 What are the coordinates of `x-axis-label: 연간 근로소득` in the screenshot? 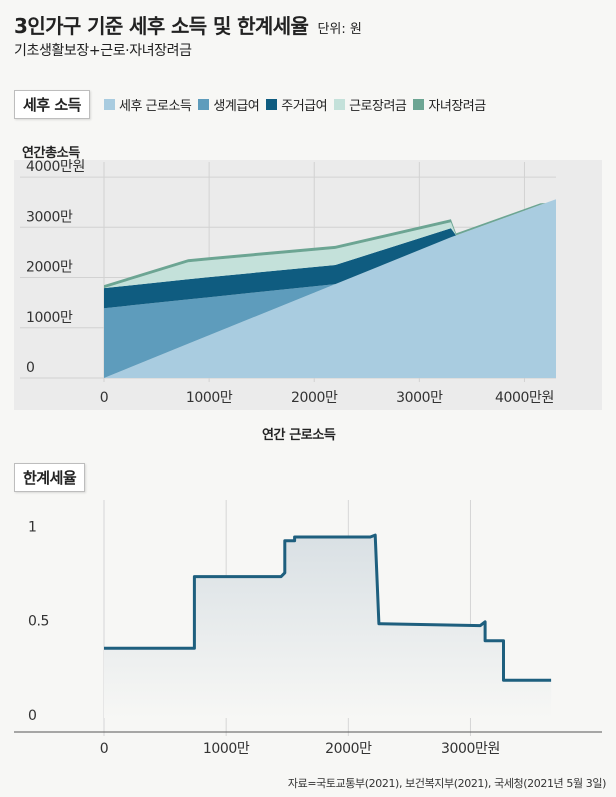 It's located at (299, 435).